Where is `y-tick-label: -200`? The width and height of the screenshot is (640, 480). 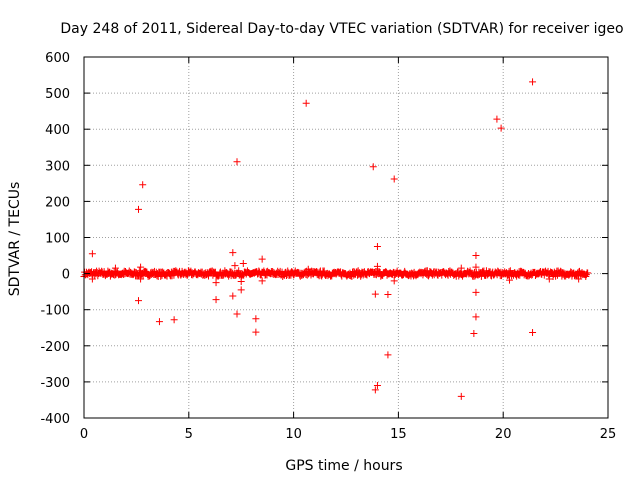
y-tick-label: -200 is located at coordinates (55, 347).